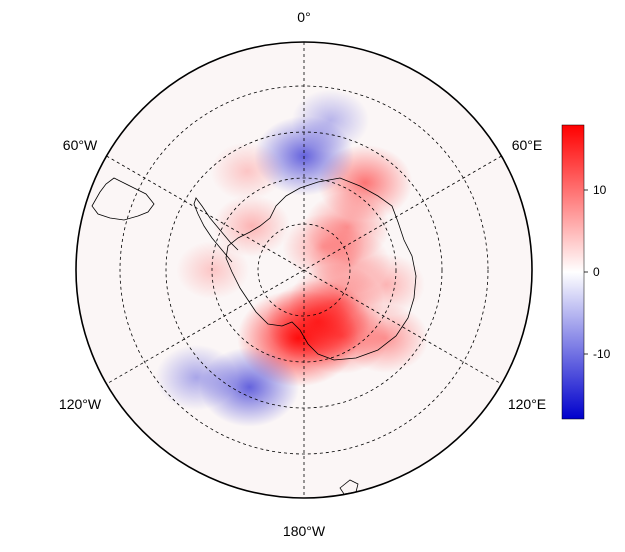 The height and width of the screenshot is (552, 625). What do you see at coordinates (304, 531) in the screenshot?
I see `meridian-label-180w: 180°W` at bounding box center [304, 531].